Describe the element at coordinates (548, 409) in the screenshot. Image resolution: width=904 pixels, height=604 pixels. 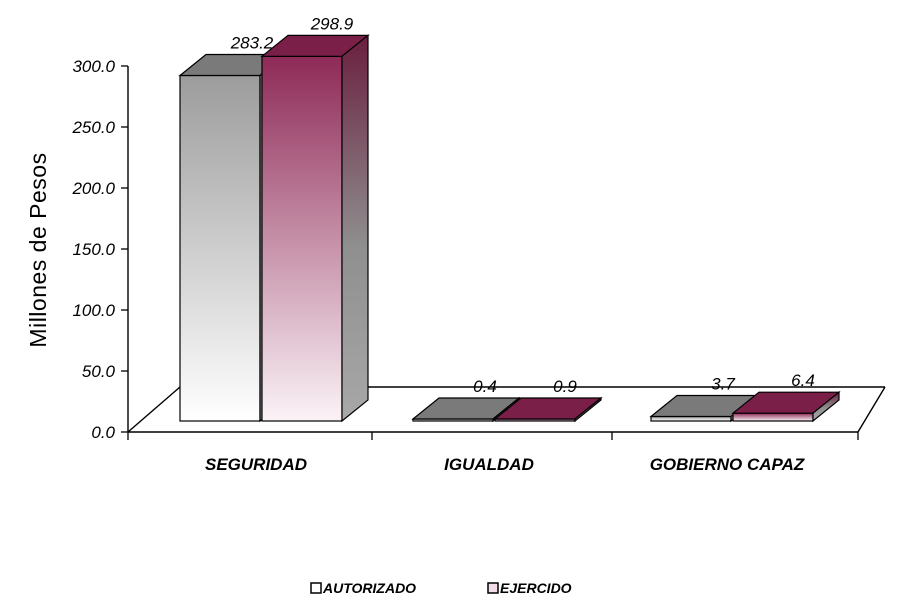
I see `bar-ejercido-igualdad` at that location.